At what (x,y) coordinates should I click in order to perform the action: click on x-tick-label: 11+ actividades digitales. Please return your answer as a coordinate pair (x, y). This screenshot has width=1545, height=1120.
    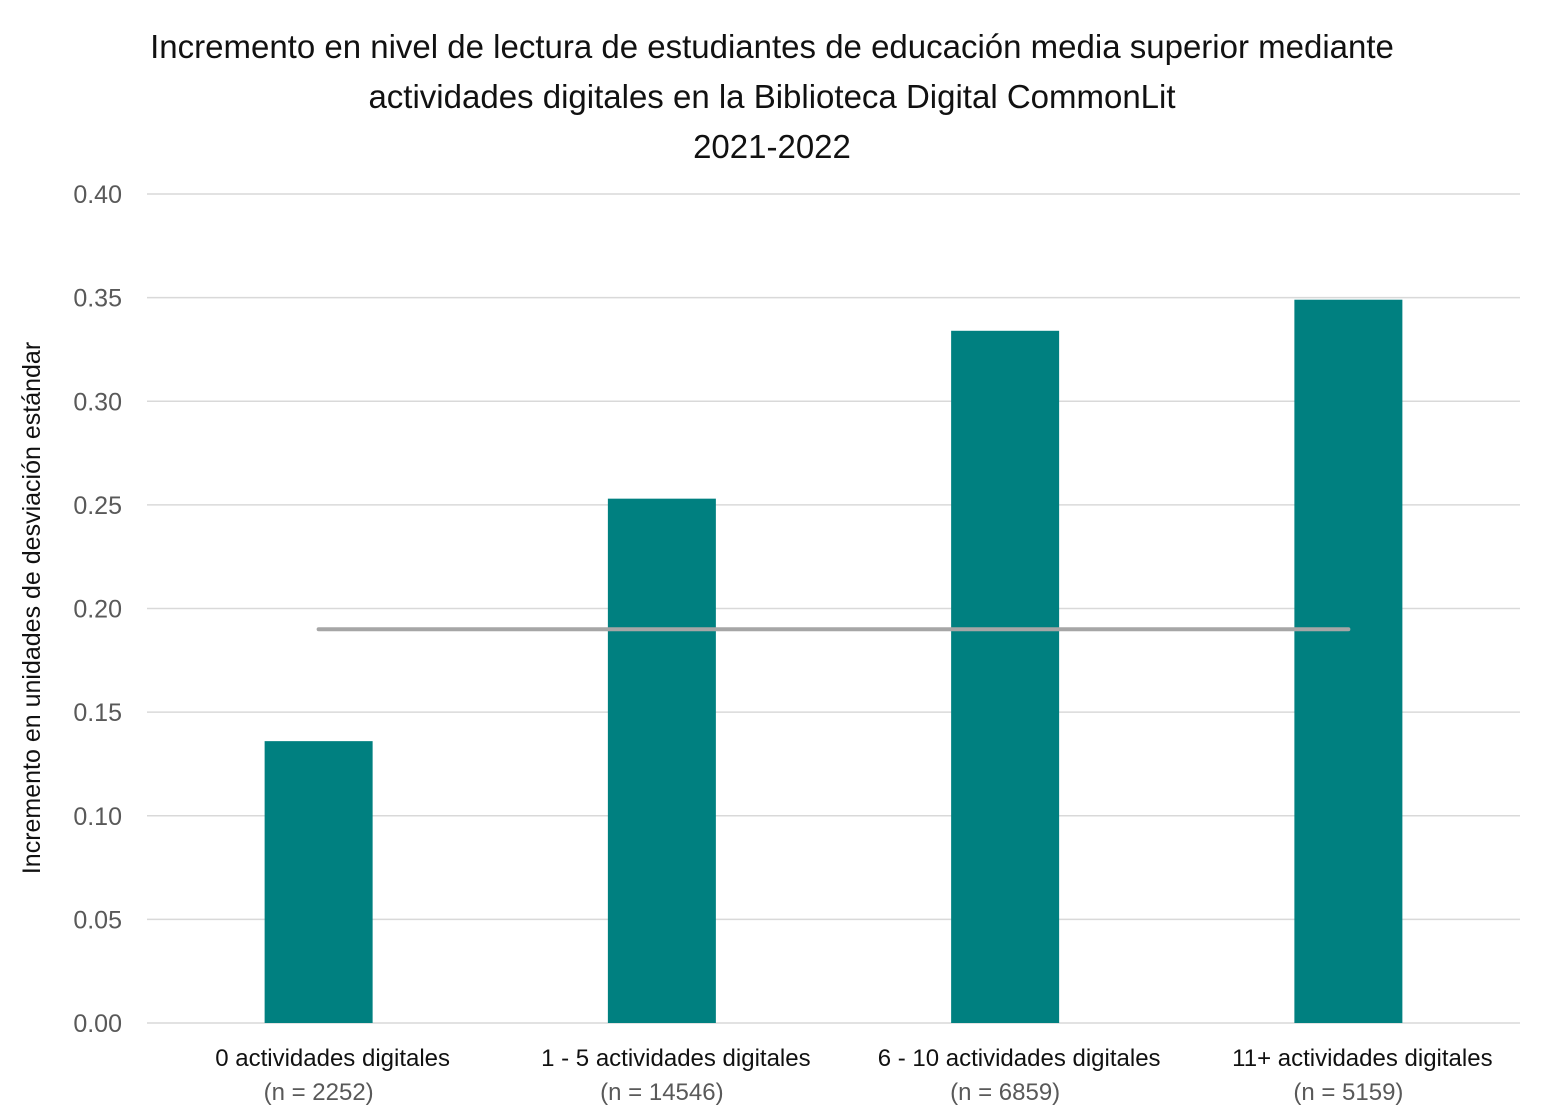
    Looking at the image, I should click on (1362, 1058).